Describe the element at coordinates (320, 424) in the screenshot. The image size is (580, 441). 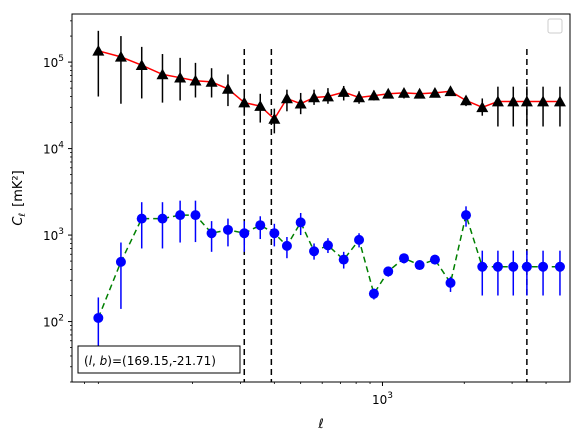
I see `x-axis-label: ℓ` at that location.